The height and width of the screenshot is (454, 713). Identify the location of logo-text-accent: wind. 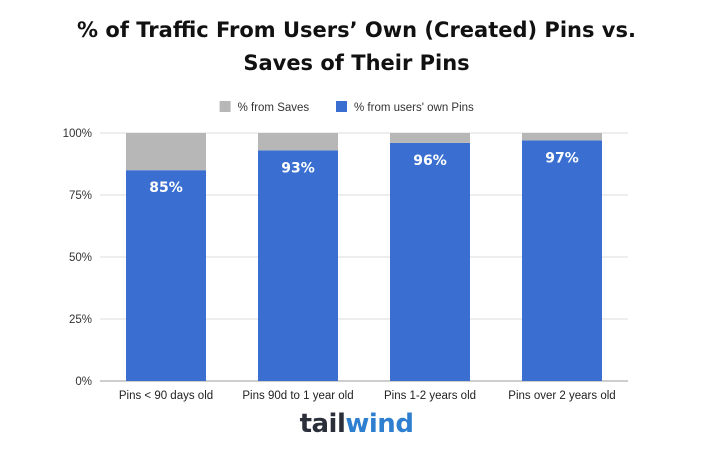
(379, 424).